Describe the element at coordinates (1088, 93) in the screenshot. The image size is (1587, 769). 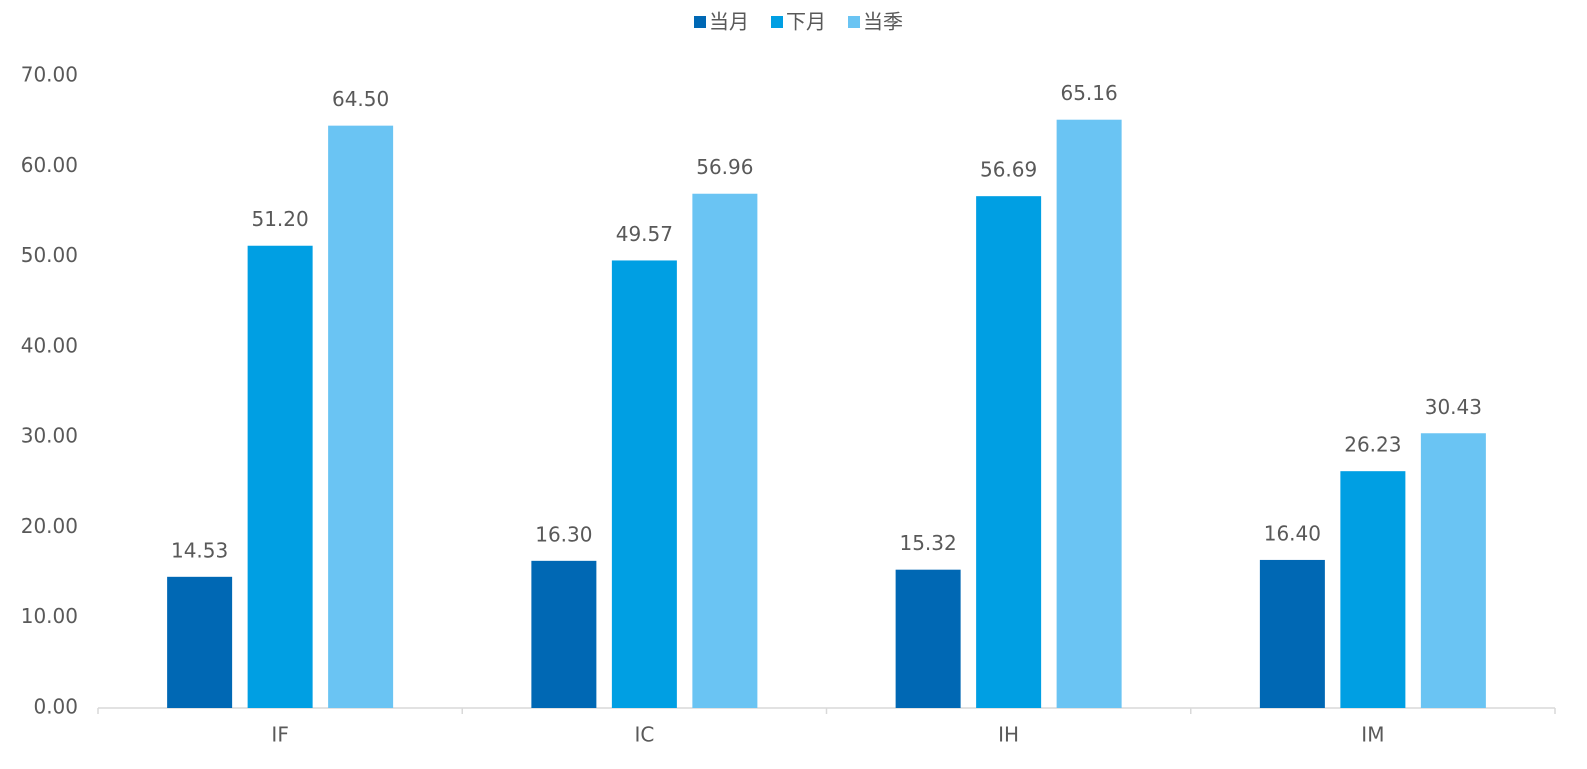
I see `data-label: 65.16` at that location.